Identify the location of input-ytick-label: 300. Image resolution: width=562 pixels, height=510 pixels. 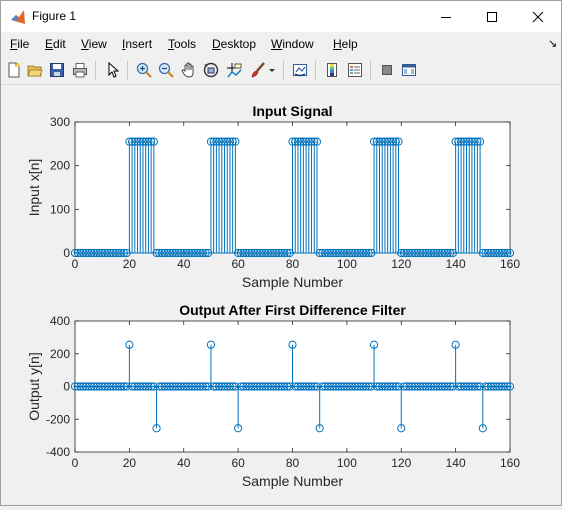
(60, 122).